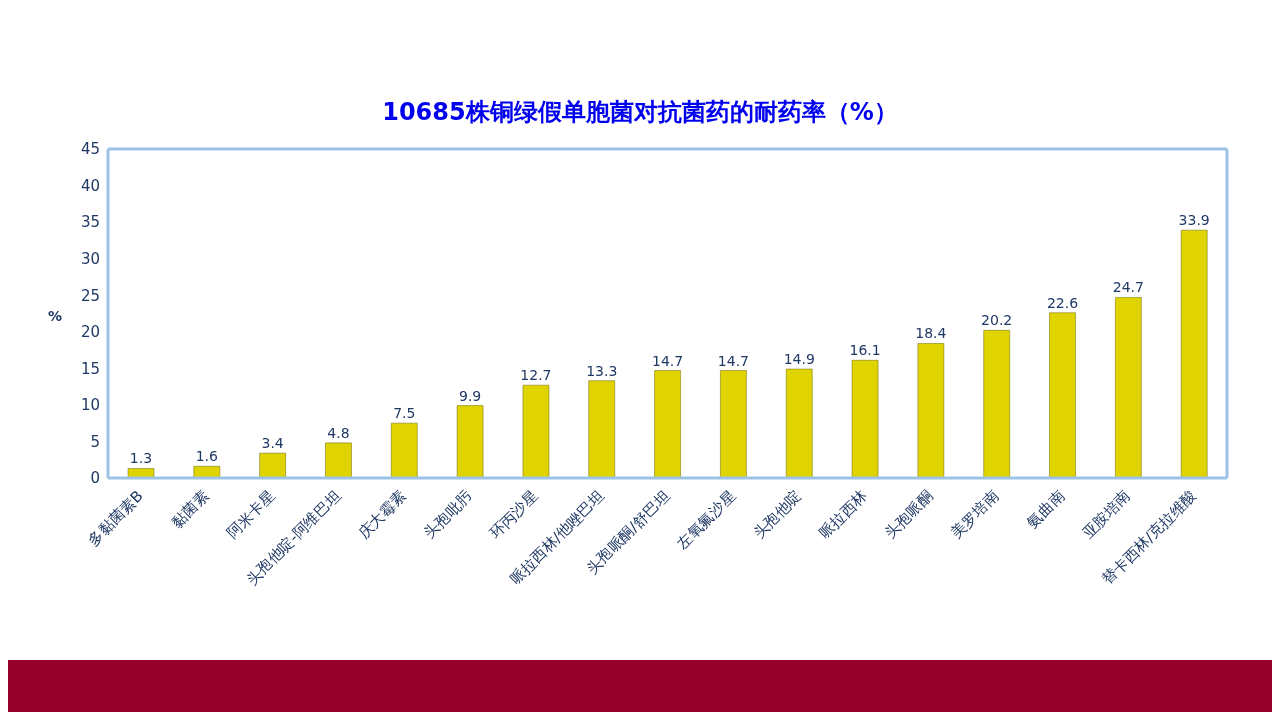 This screenshot has width=1280, height=720. What do you see at coordinates (909, 514) in the screenshot?
I see `x-tick-label: 头孢哌酮` at bounding box center [909, 514].